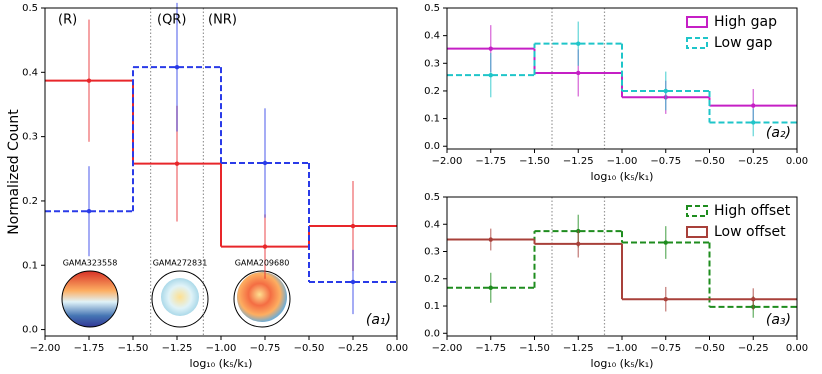 This screenshot has width=822, height=374. I want to click on legend-label: High offset, so click(752, 211).